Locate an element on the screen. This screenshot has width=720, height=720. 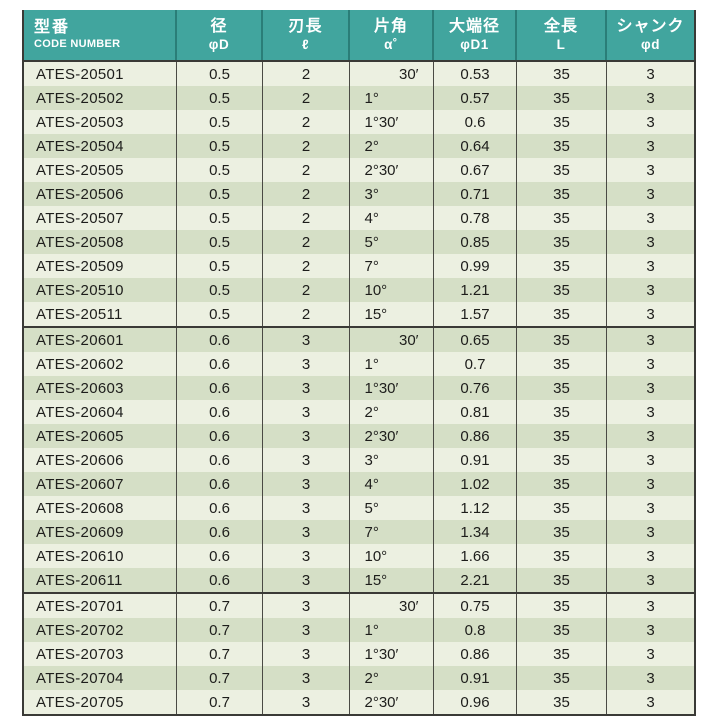
col-header-large-end-diameter-sub: φD1 is located at coordinates (474, 44).